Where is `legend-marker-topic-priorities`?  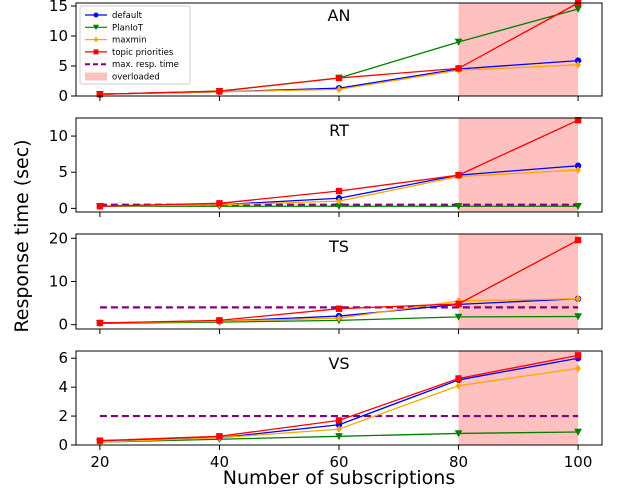
legend-marker-topic-priorities is located at coordinates (96, 52).